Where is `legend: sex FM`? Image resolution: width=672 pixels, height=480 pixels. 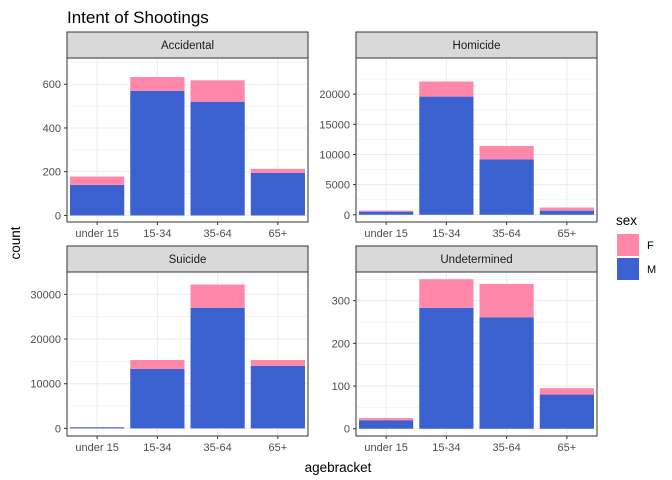
legend: sex FM is located at coordinates (636, 246).